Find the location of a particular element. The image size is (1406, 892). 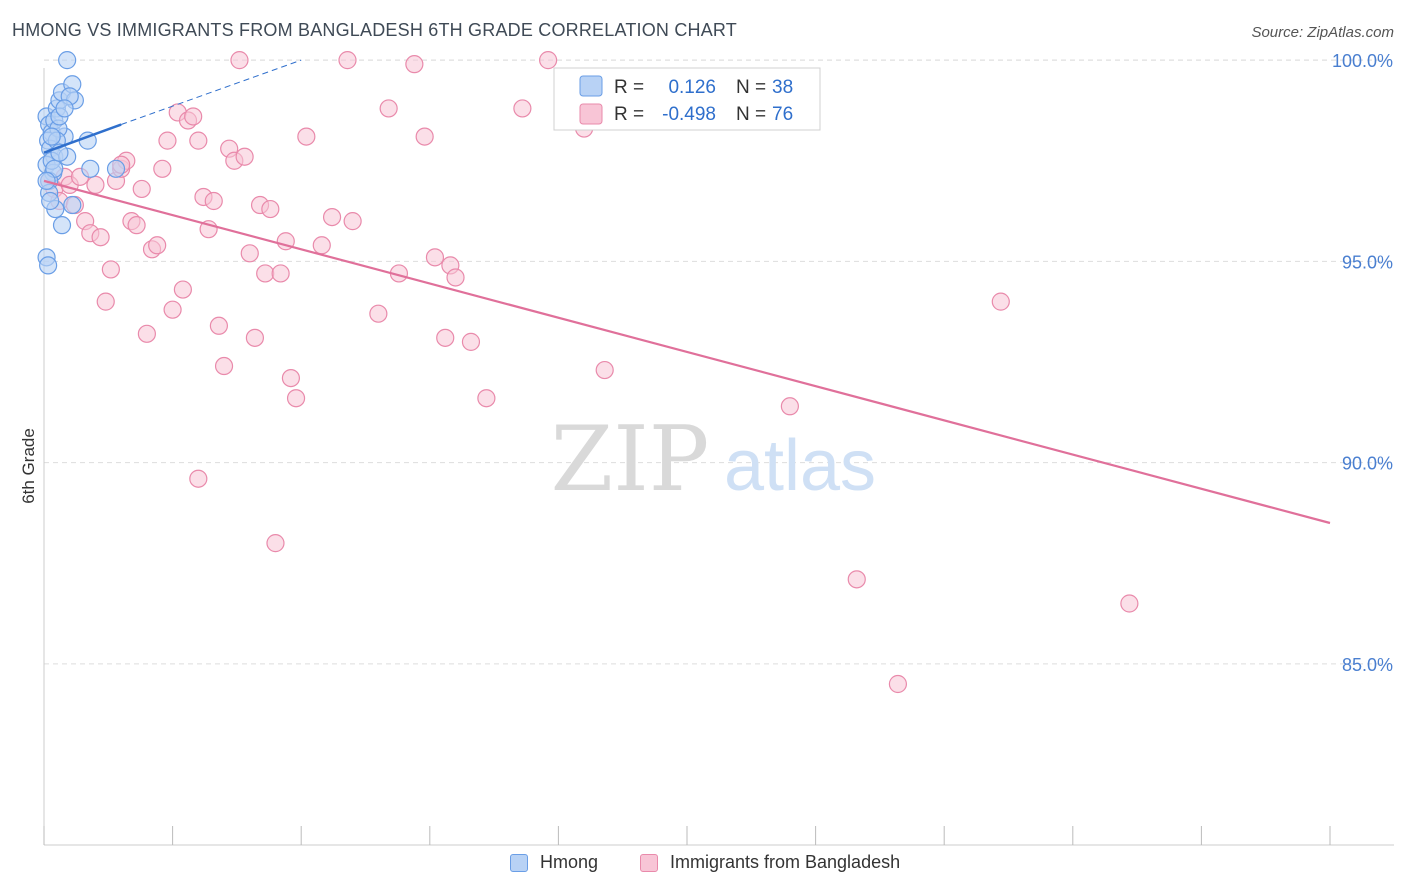

legend-n-label-1: N = is located at coordinates (751, 87).